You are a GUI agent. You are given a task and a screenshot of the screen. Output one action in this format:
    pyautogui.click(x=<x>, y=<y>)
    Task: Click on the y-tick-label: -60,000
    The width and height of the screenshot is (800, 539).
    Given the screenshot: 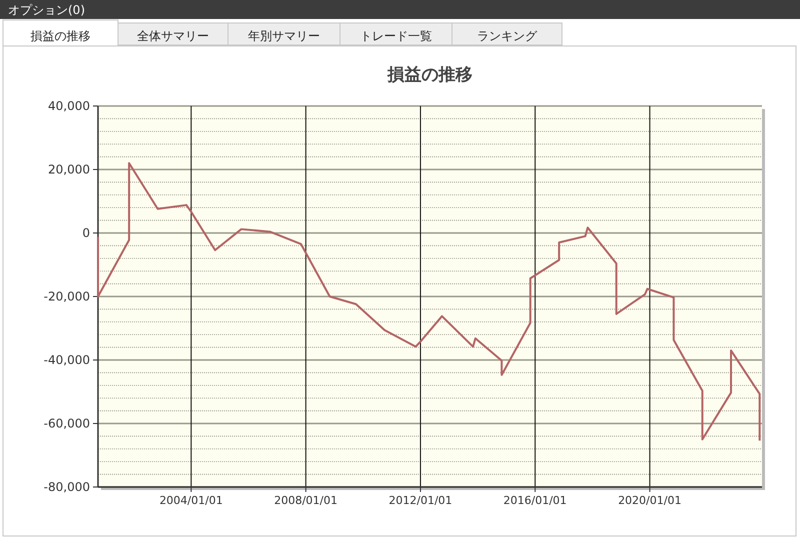 What is the action you would take?
    pyautogui.click(x=67, y=423)
    